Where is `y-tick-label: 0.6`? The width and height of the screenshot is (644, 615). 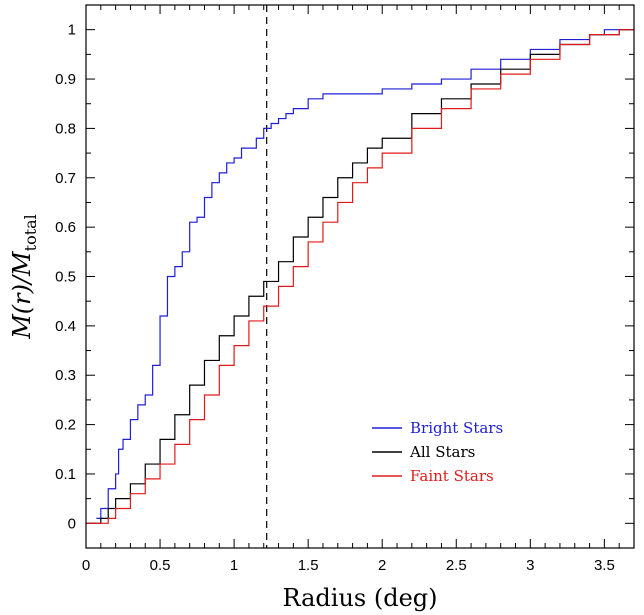
y-tick-label: 0.6 is located at coordinates (65, 227).